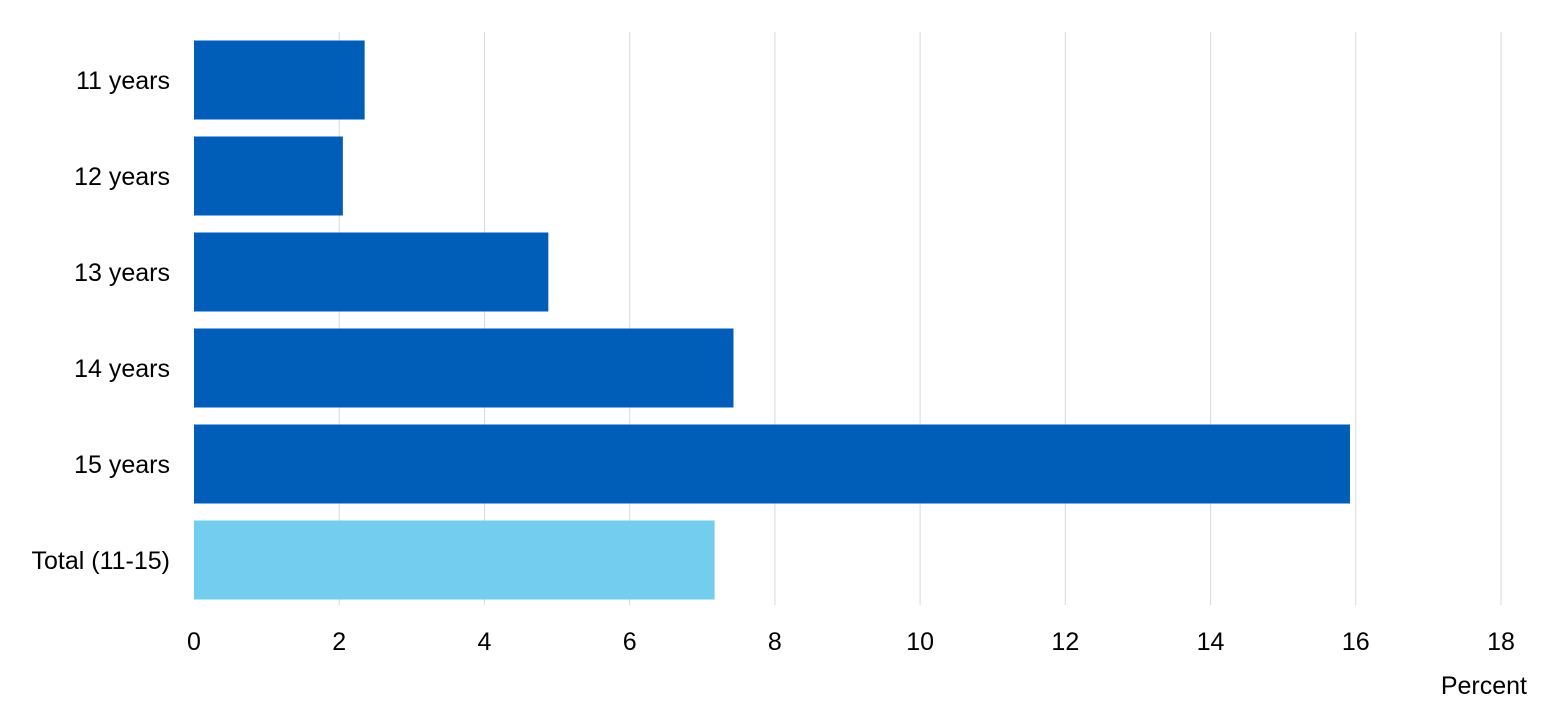 The image size is (1560, 715). I want to click on category-label: Total (11-15), so click(101, 561).